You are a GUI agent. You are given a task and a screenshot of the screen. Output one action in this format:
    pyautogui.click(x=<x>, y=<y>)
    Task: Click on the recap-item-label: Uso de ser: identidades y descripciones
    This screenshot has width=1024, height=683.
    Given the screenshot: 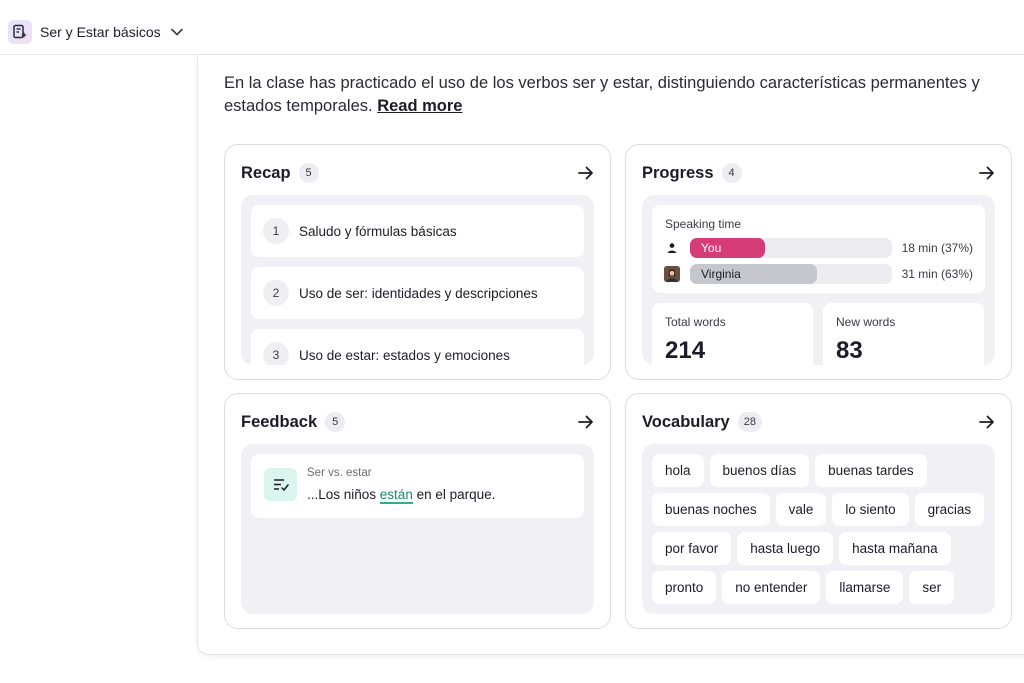 What is the action you would take?
    pyautogui.click(x=418, y=293)
    